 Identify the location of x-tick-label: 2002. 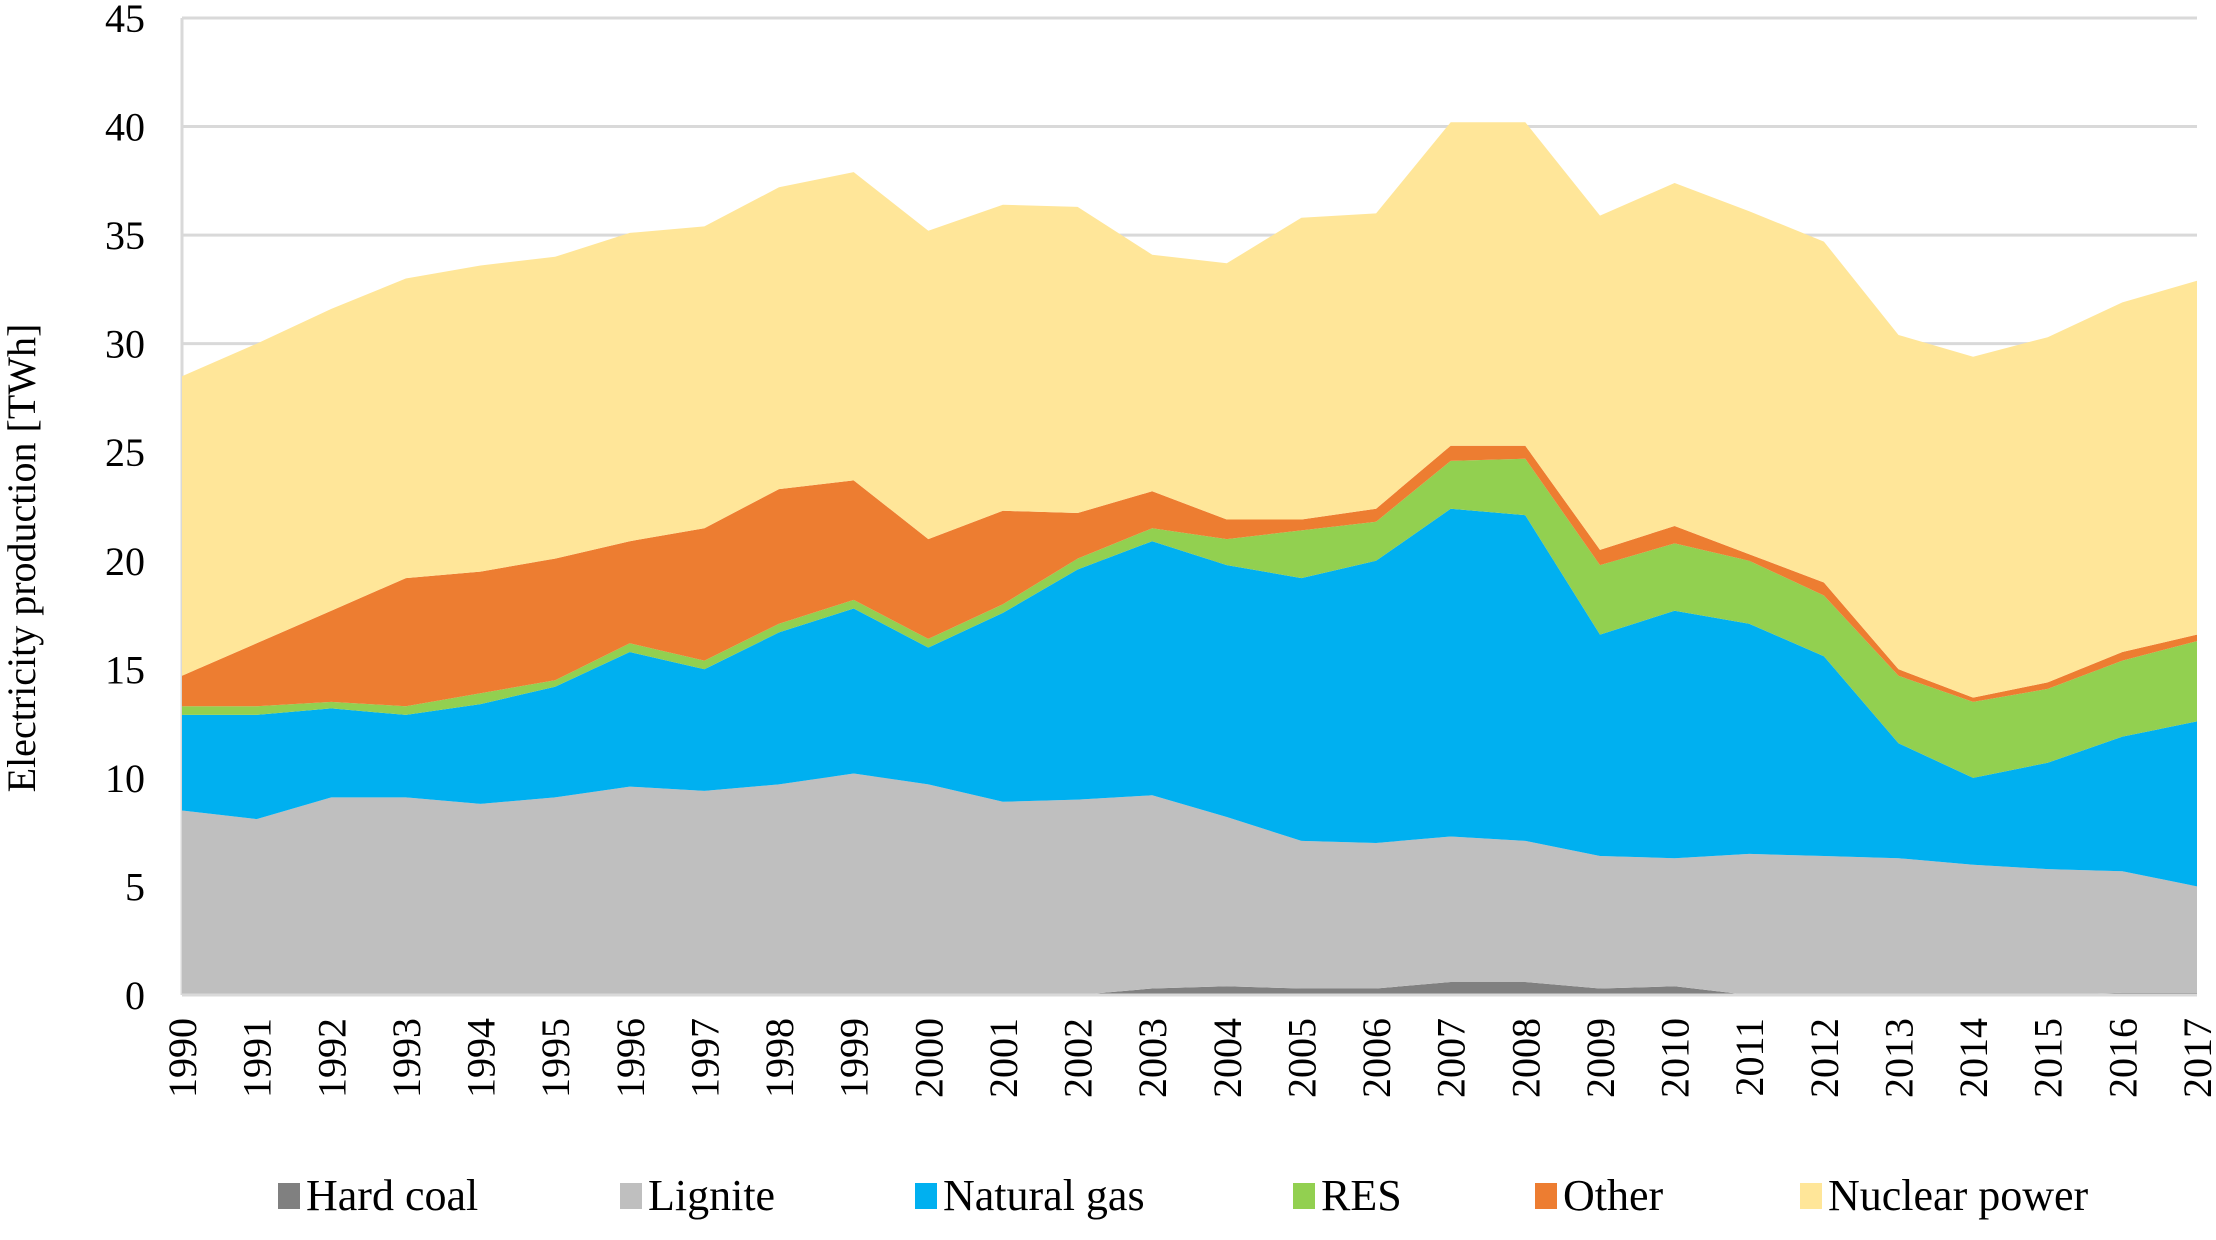
(1078, 1058).